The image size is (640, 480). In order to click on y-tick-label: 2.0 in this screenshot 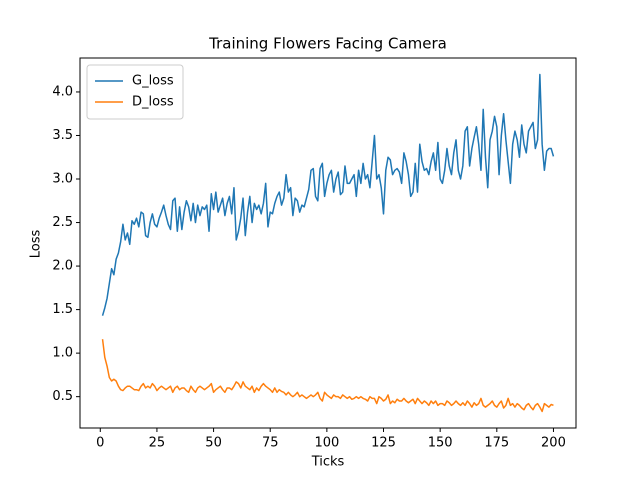, I will do `click(62, 266)`.